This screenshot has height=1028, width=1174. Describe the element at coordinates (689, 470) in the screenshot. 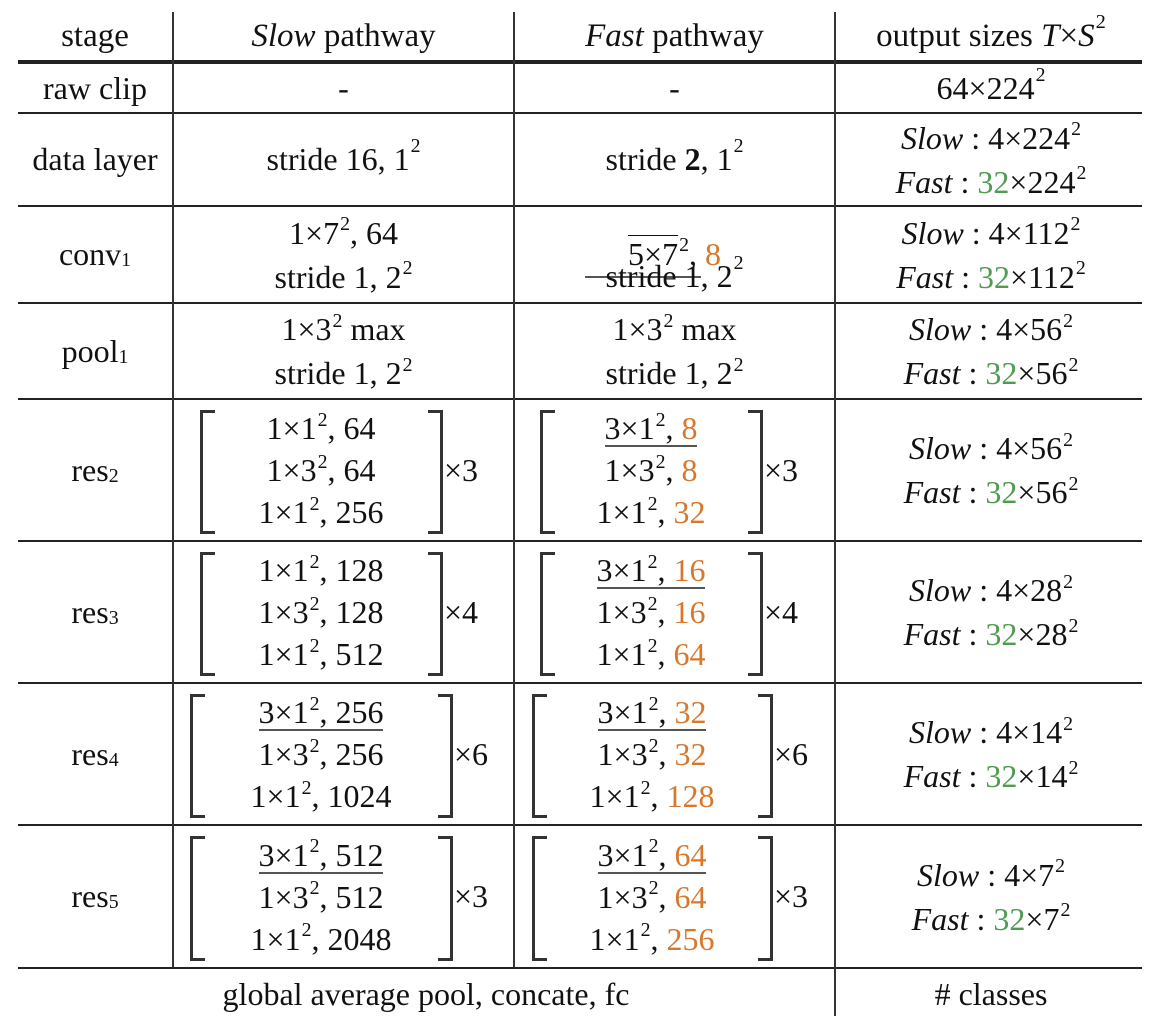

I see `fast-channels: 8` at that location.